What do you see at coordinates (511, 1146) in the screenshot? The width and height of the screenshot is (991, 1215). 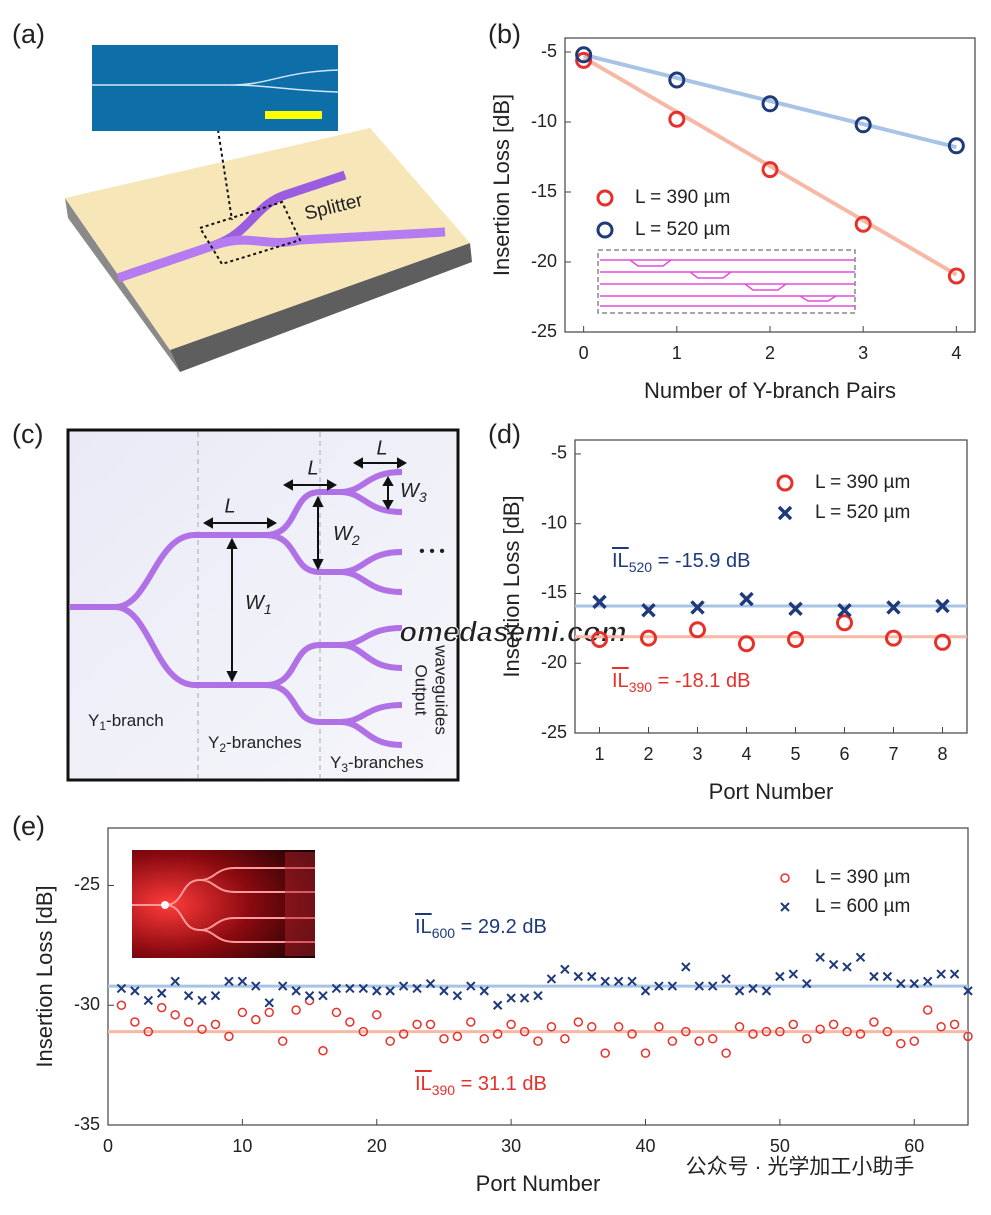 I see `x-tick-label: 30` at bounding box center [511, 1146].